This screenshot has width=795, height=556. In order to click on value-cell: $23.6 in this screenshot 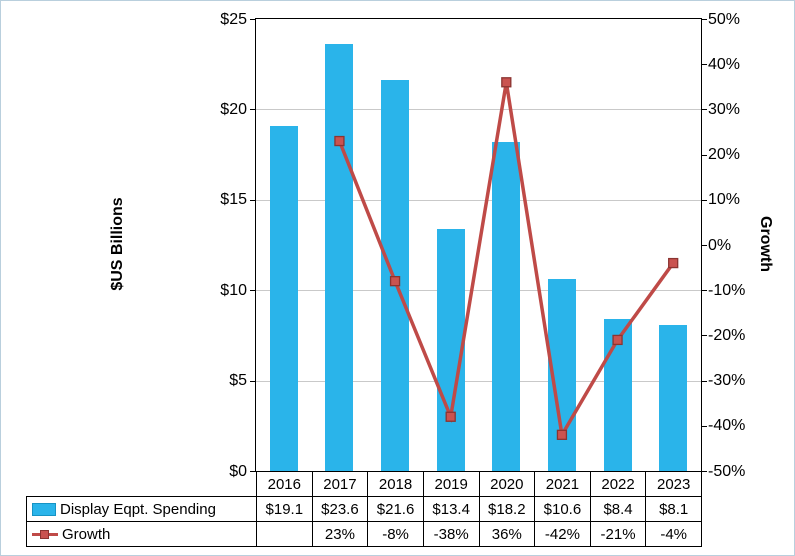, I will do `click(340, 509)`.